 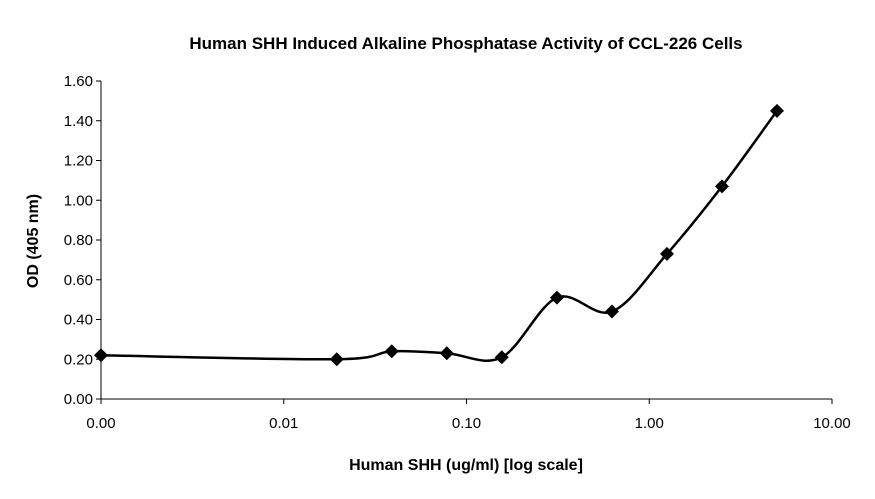 I want to click on x-tick-label: 0.01, so click(x=283, y=423).